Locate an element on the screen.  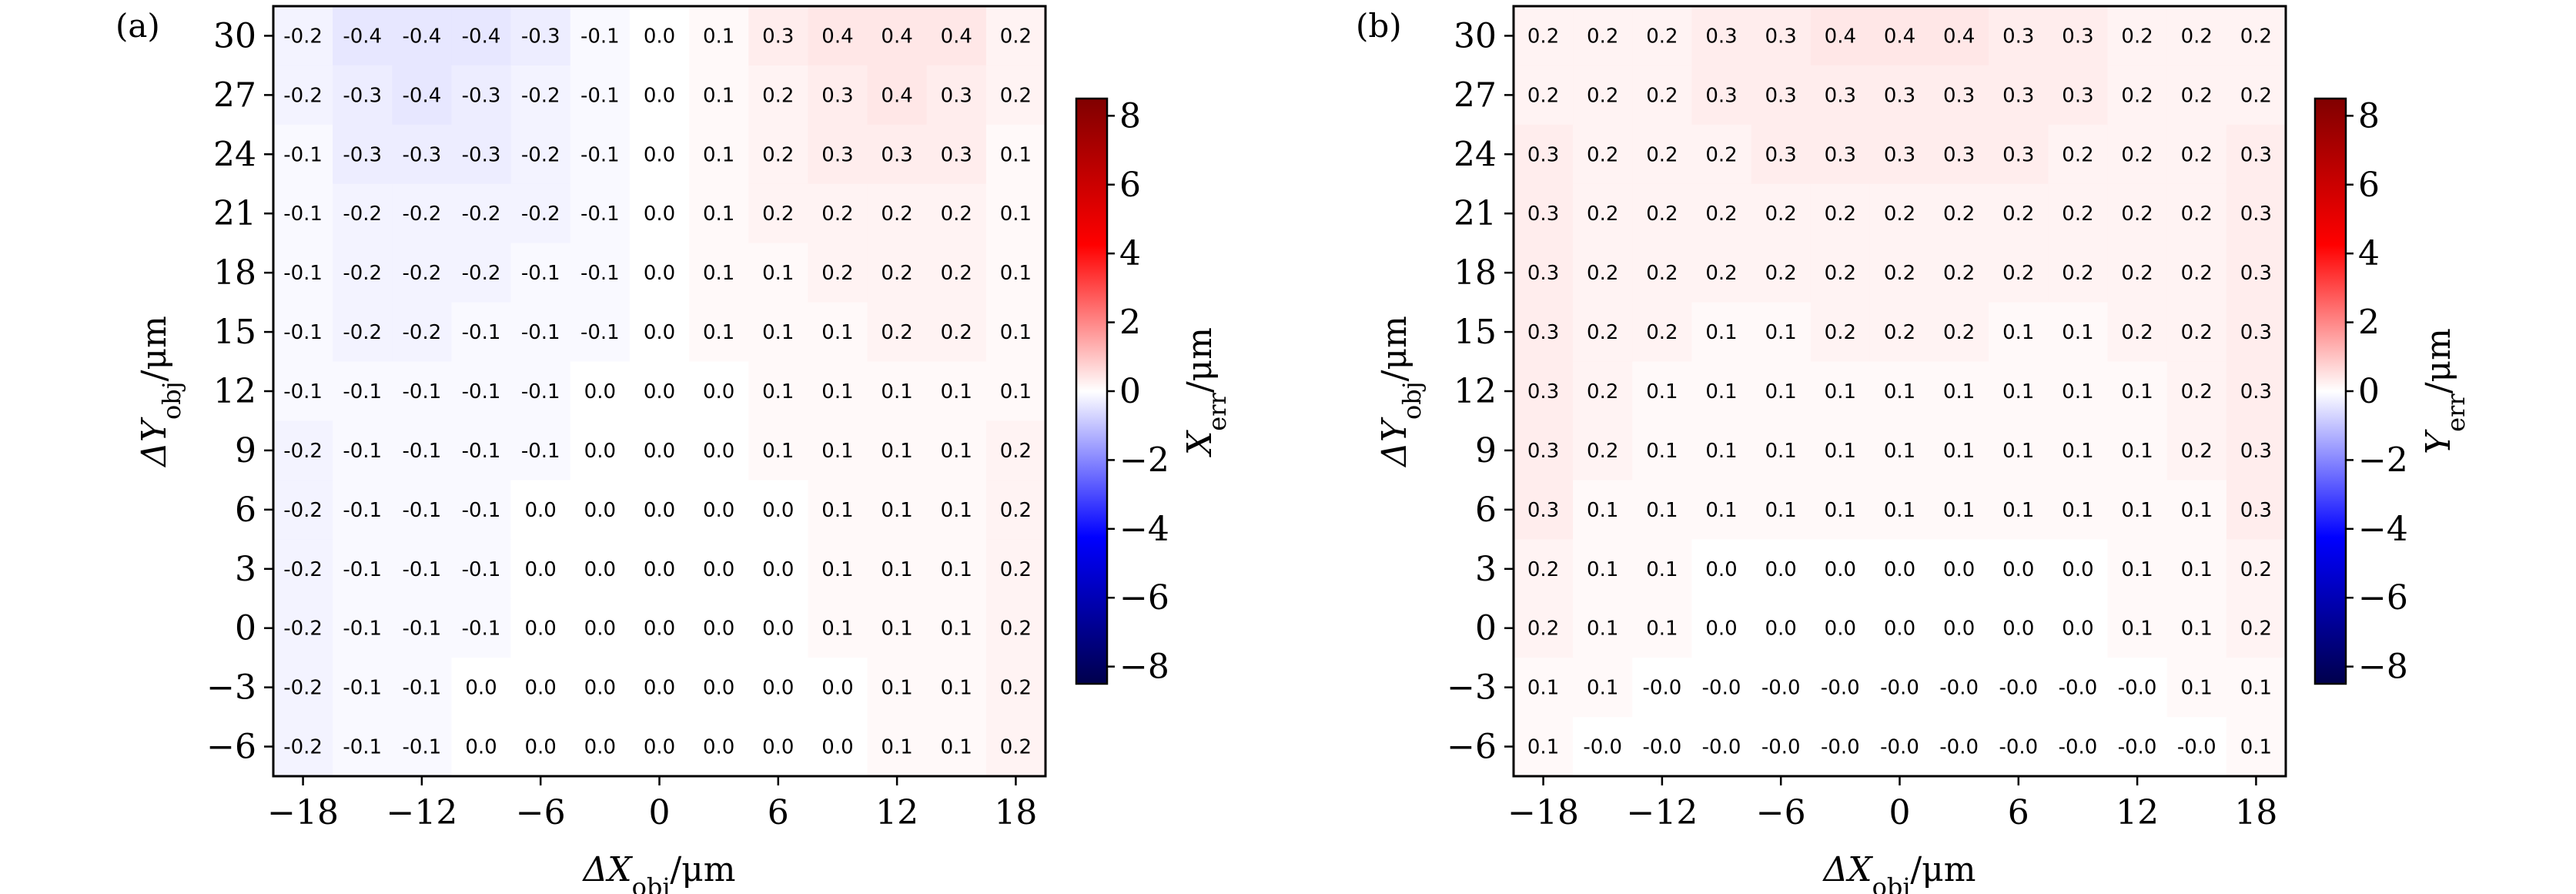
x-tick-label: 18 is located at coordinates (2255, 813).